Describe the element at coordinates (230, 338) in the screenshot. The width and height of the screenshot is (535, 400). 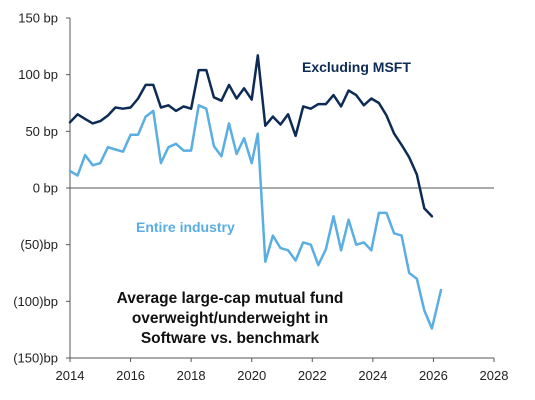
I see `annotation-line-3: Software vs. benchmark` at that location.